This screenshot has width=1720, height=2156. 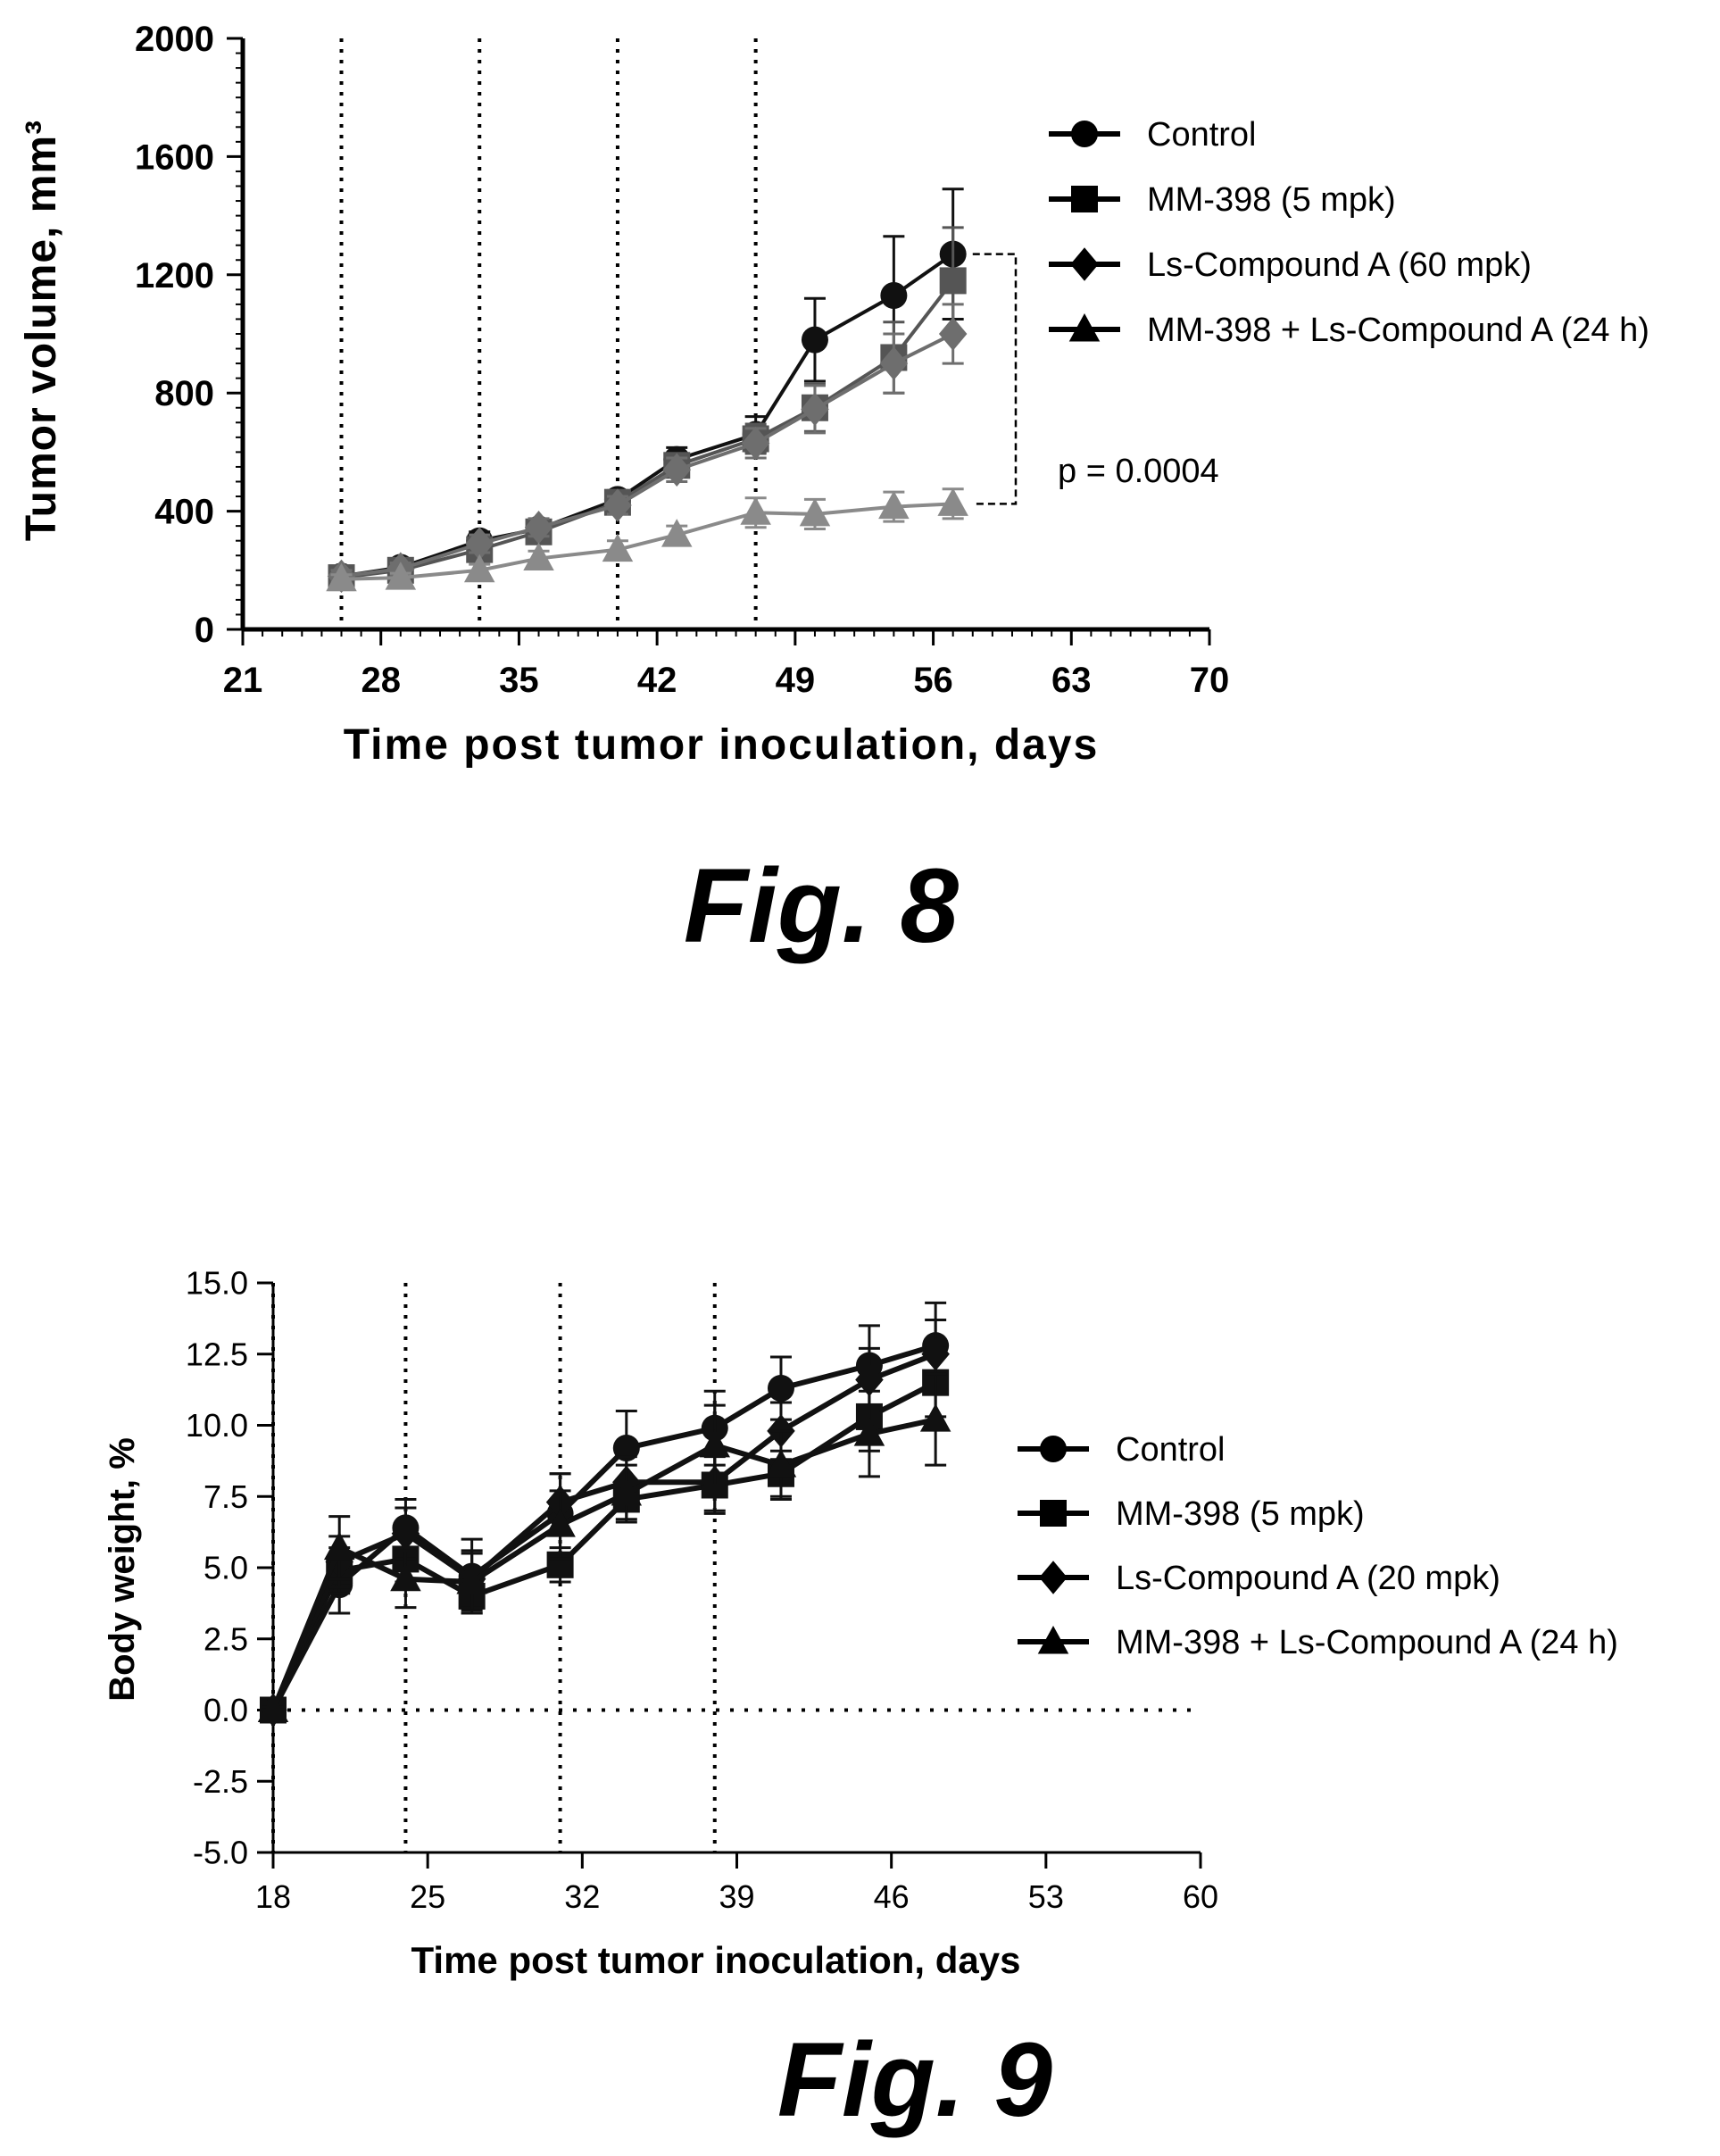 I want to click on x-tick-label: 53, so click(x=1046, y=1896).